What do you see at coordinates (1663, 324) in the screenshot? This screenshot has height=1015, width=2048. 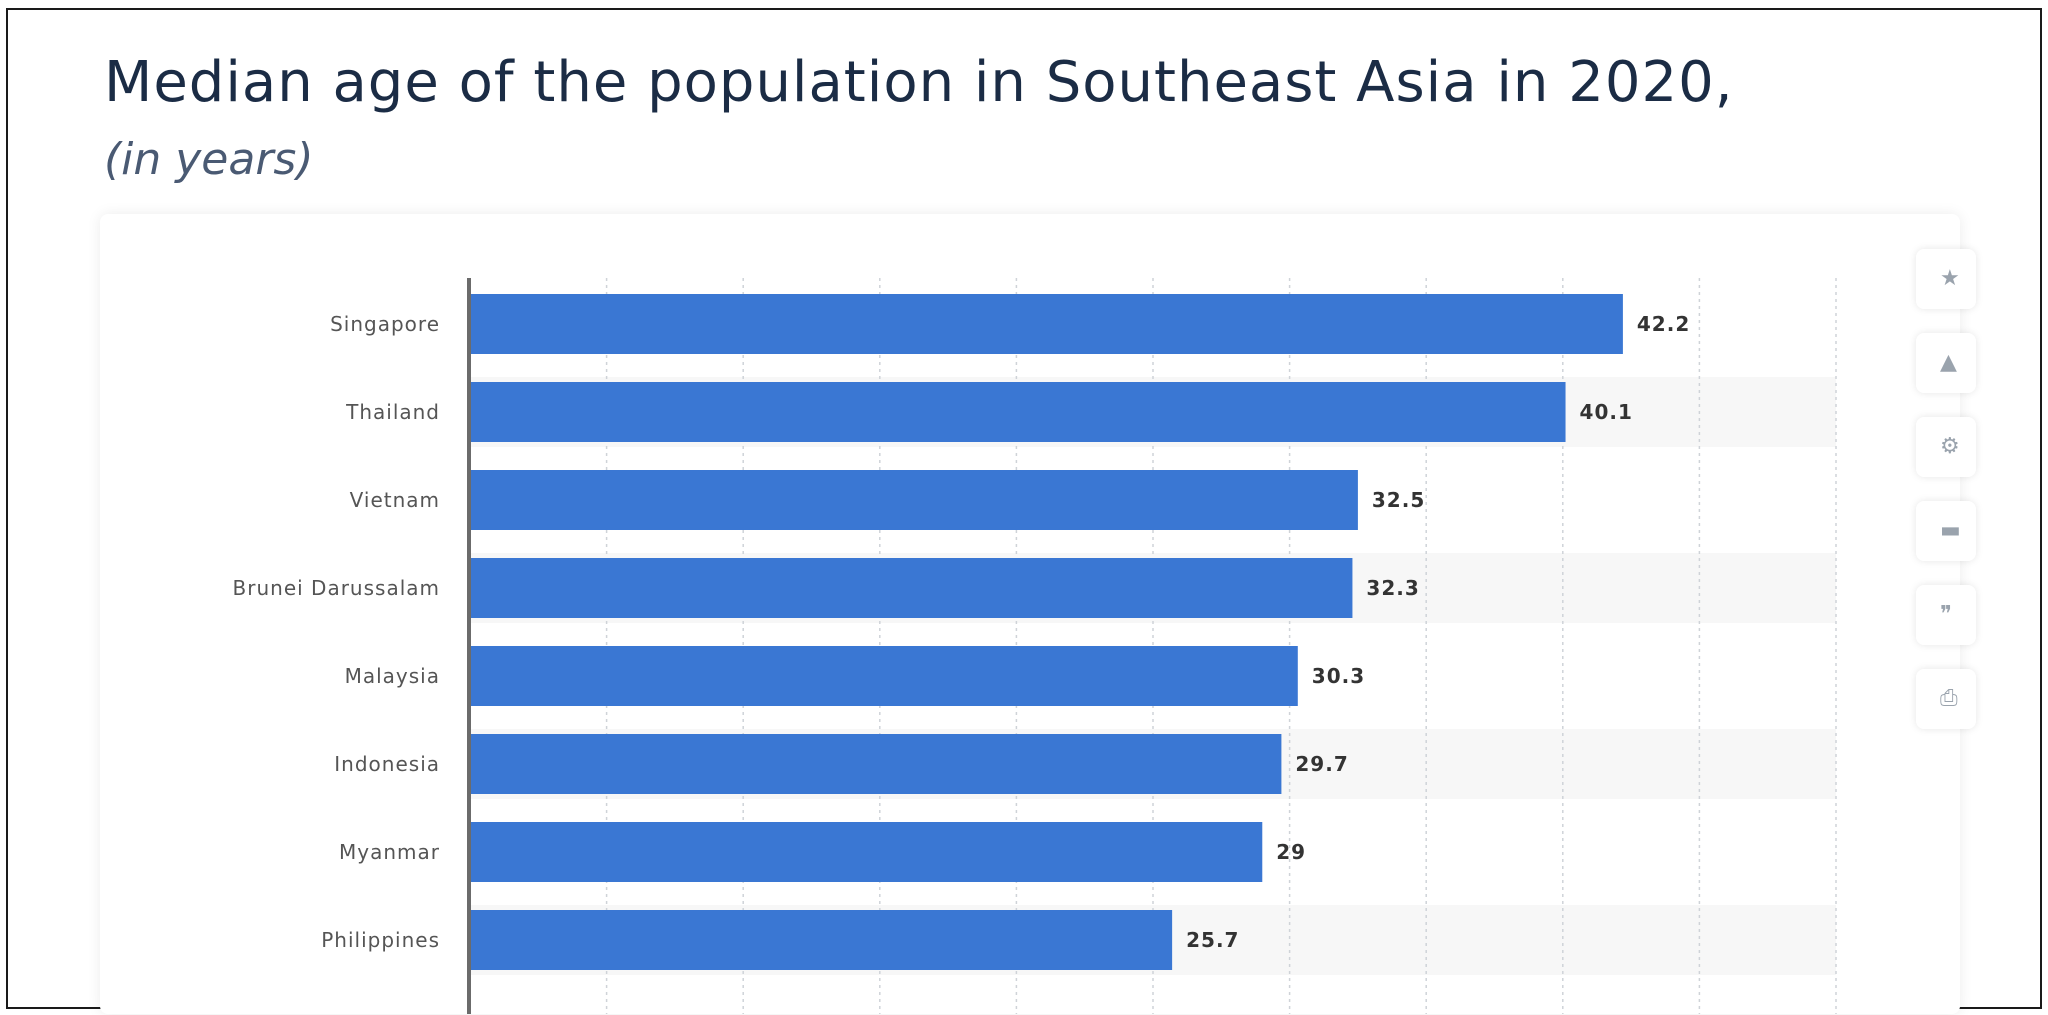 I see `value-label: 42.2` at bounding box center [1663, 324].